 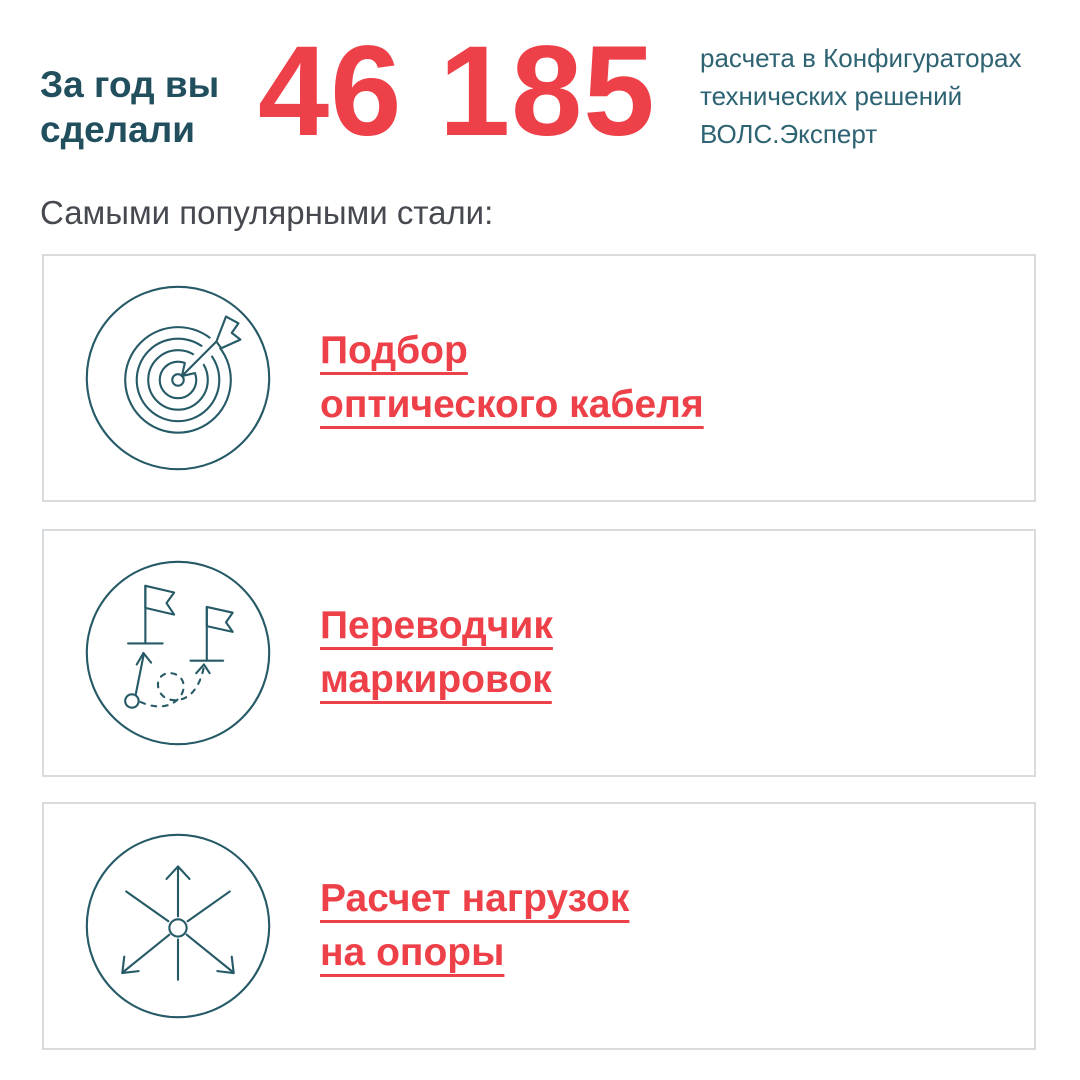 What do you see at coordinates (117, 130) in the screenshot?
I see `headline-line2: сделали` at bounding box center [117, 130].